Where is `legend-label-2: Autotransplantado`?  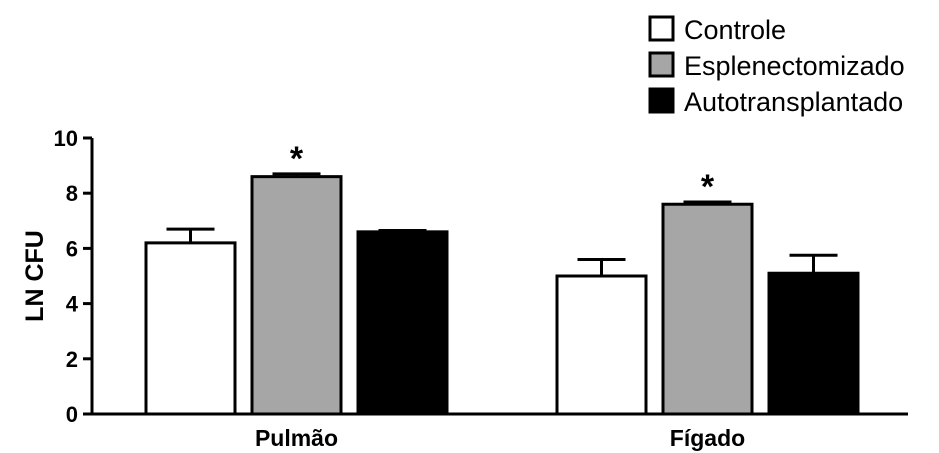
legend-label-2: Autotransplantado is located at coordinates (793, 102).